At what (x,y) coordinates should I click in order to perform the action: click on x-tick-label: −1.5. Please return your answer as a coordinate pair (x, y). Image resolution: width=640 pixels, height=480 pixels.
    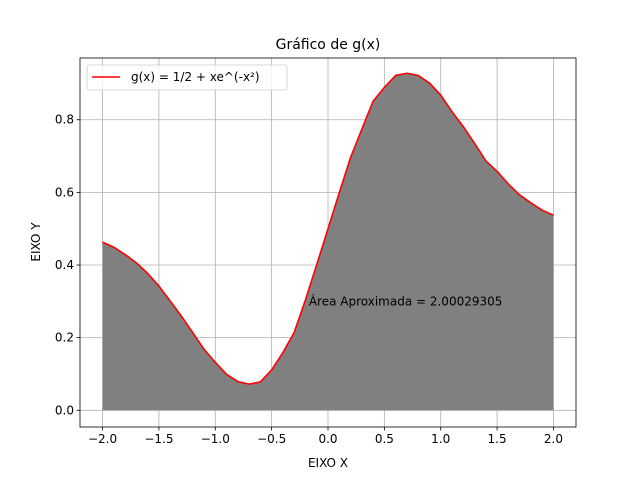
    Looking at the image, I should click on (158, 439).